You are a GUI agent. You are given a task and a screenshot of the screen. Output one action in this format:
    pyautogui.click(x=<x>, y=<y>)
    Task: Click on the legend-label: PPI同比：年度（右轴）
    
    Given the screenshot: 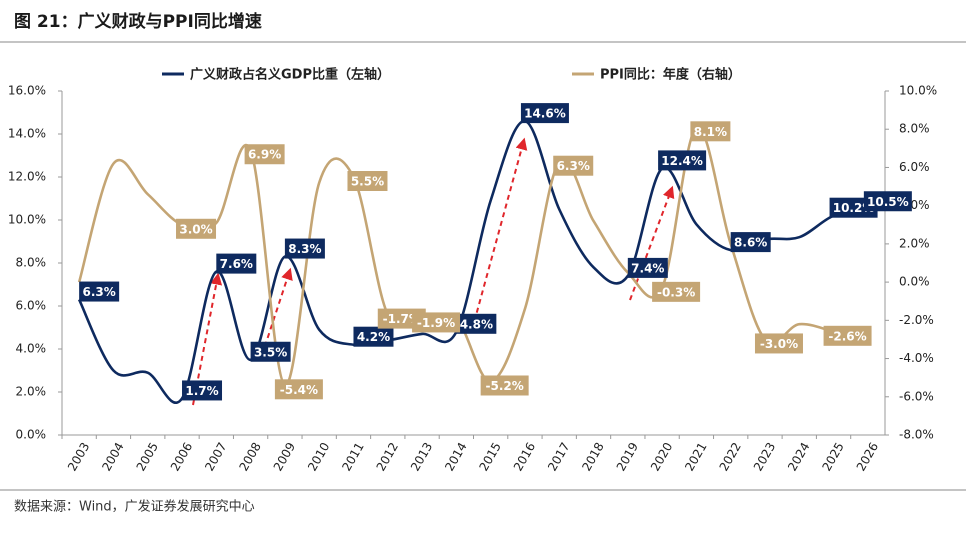 What is the action you would take?
    pyautogui.click(x=670, y=75)
    